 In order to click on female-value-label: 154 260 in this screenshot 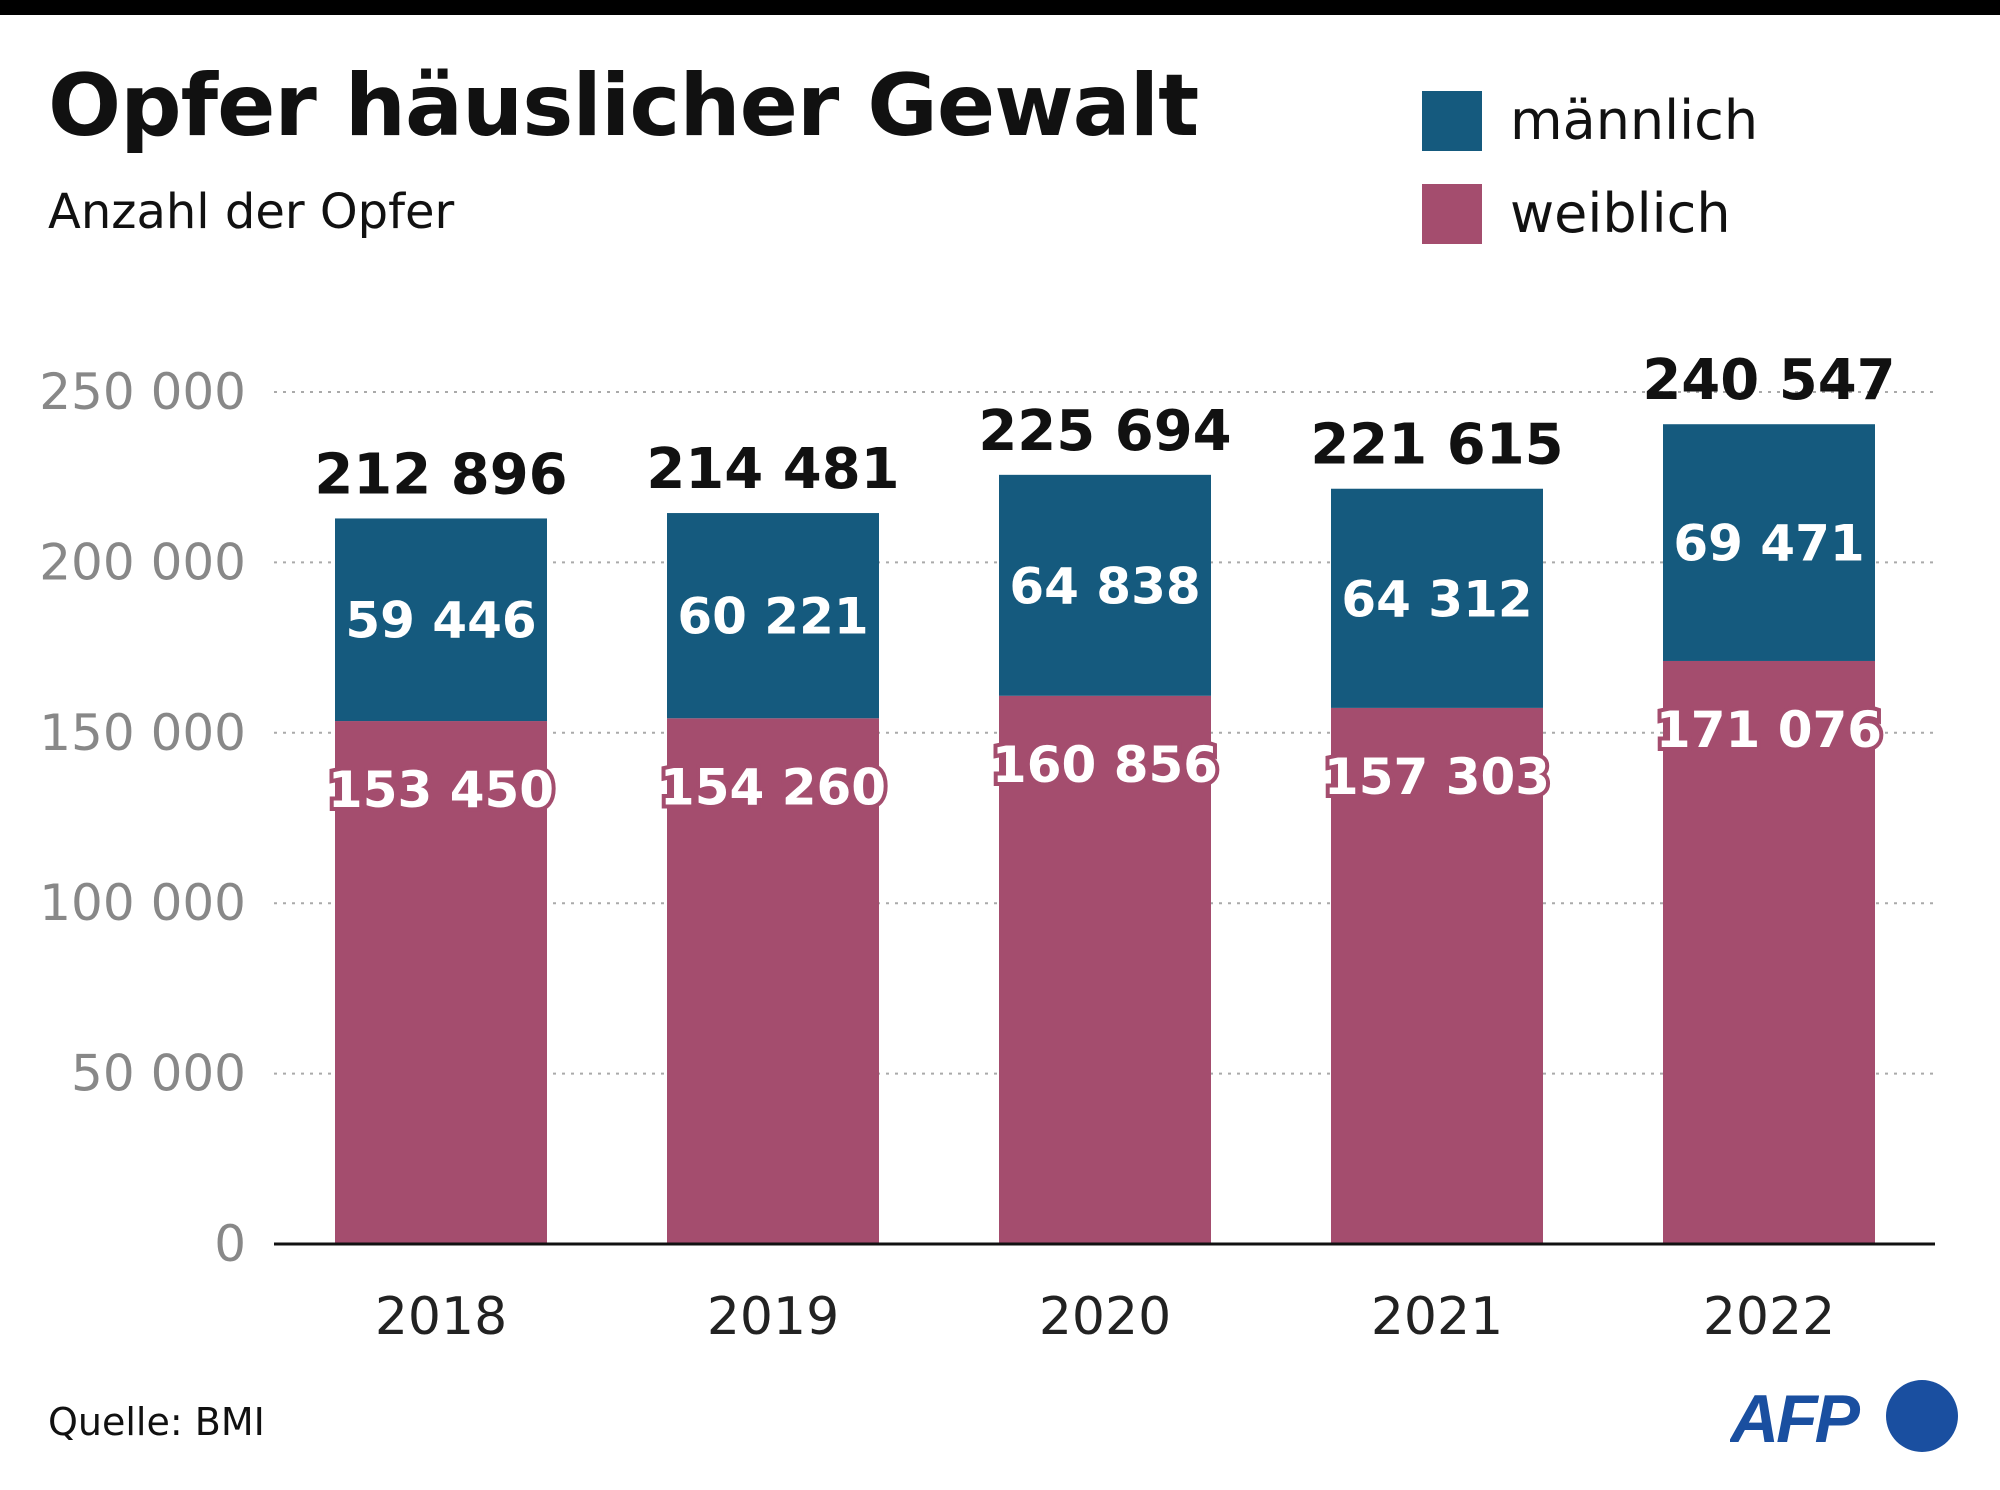, I will do `click(773, 787)`.